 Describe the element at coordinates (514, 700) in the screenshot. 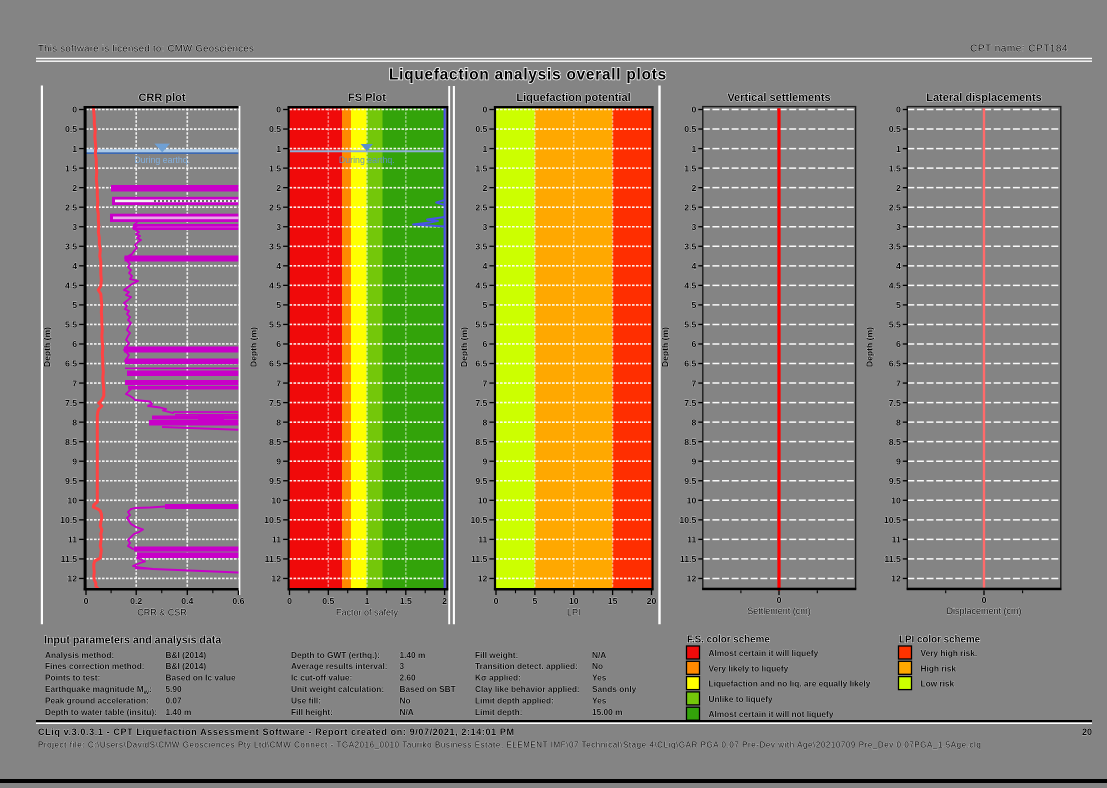

I see `svg-text: Limit depth applied:` at that location.